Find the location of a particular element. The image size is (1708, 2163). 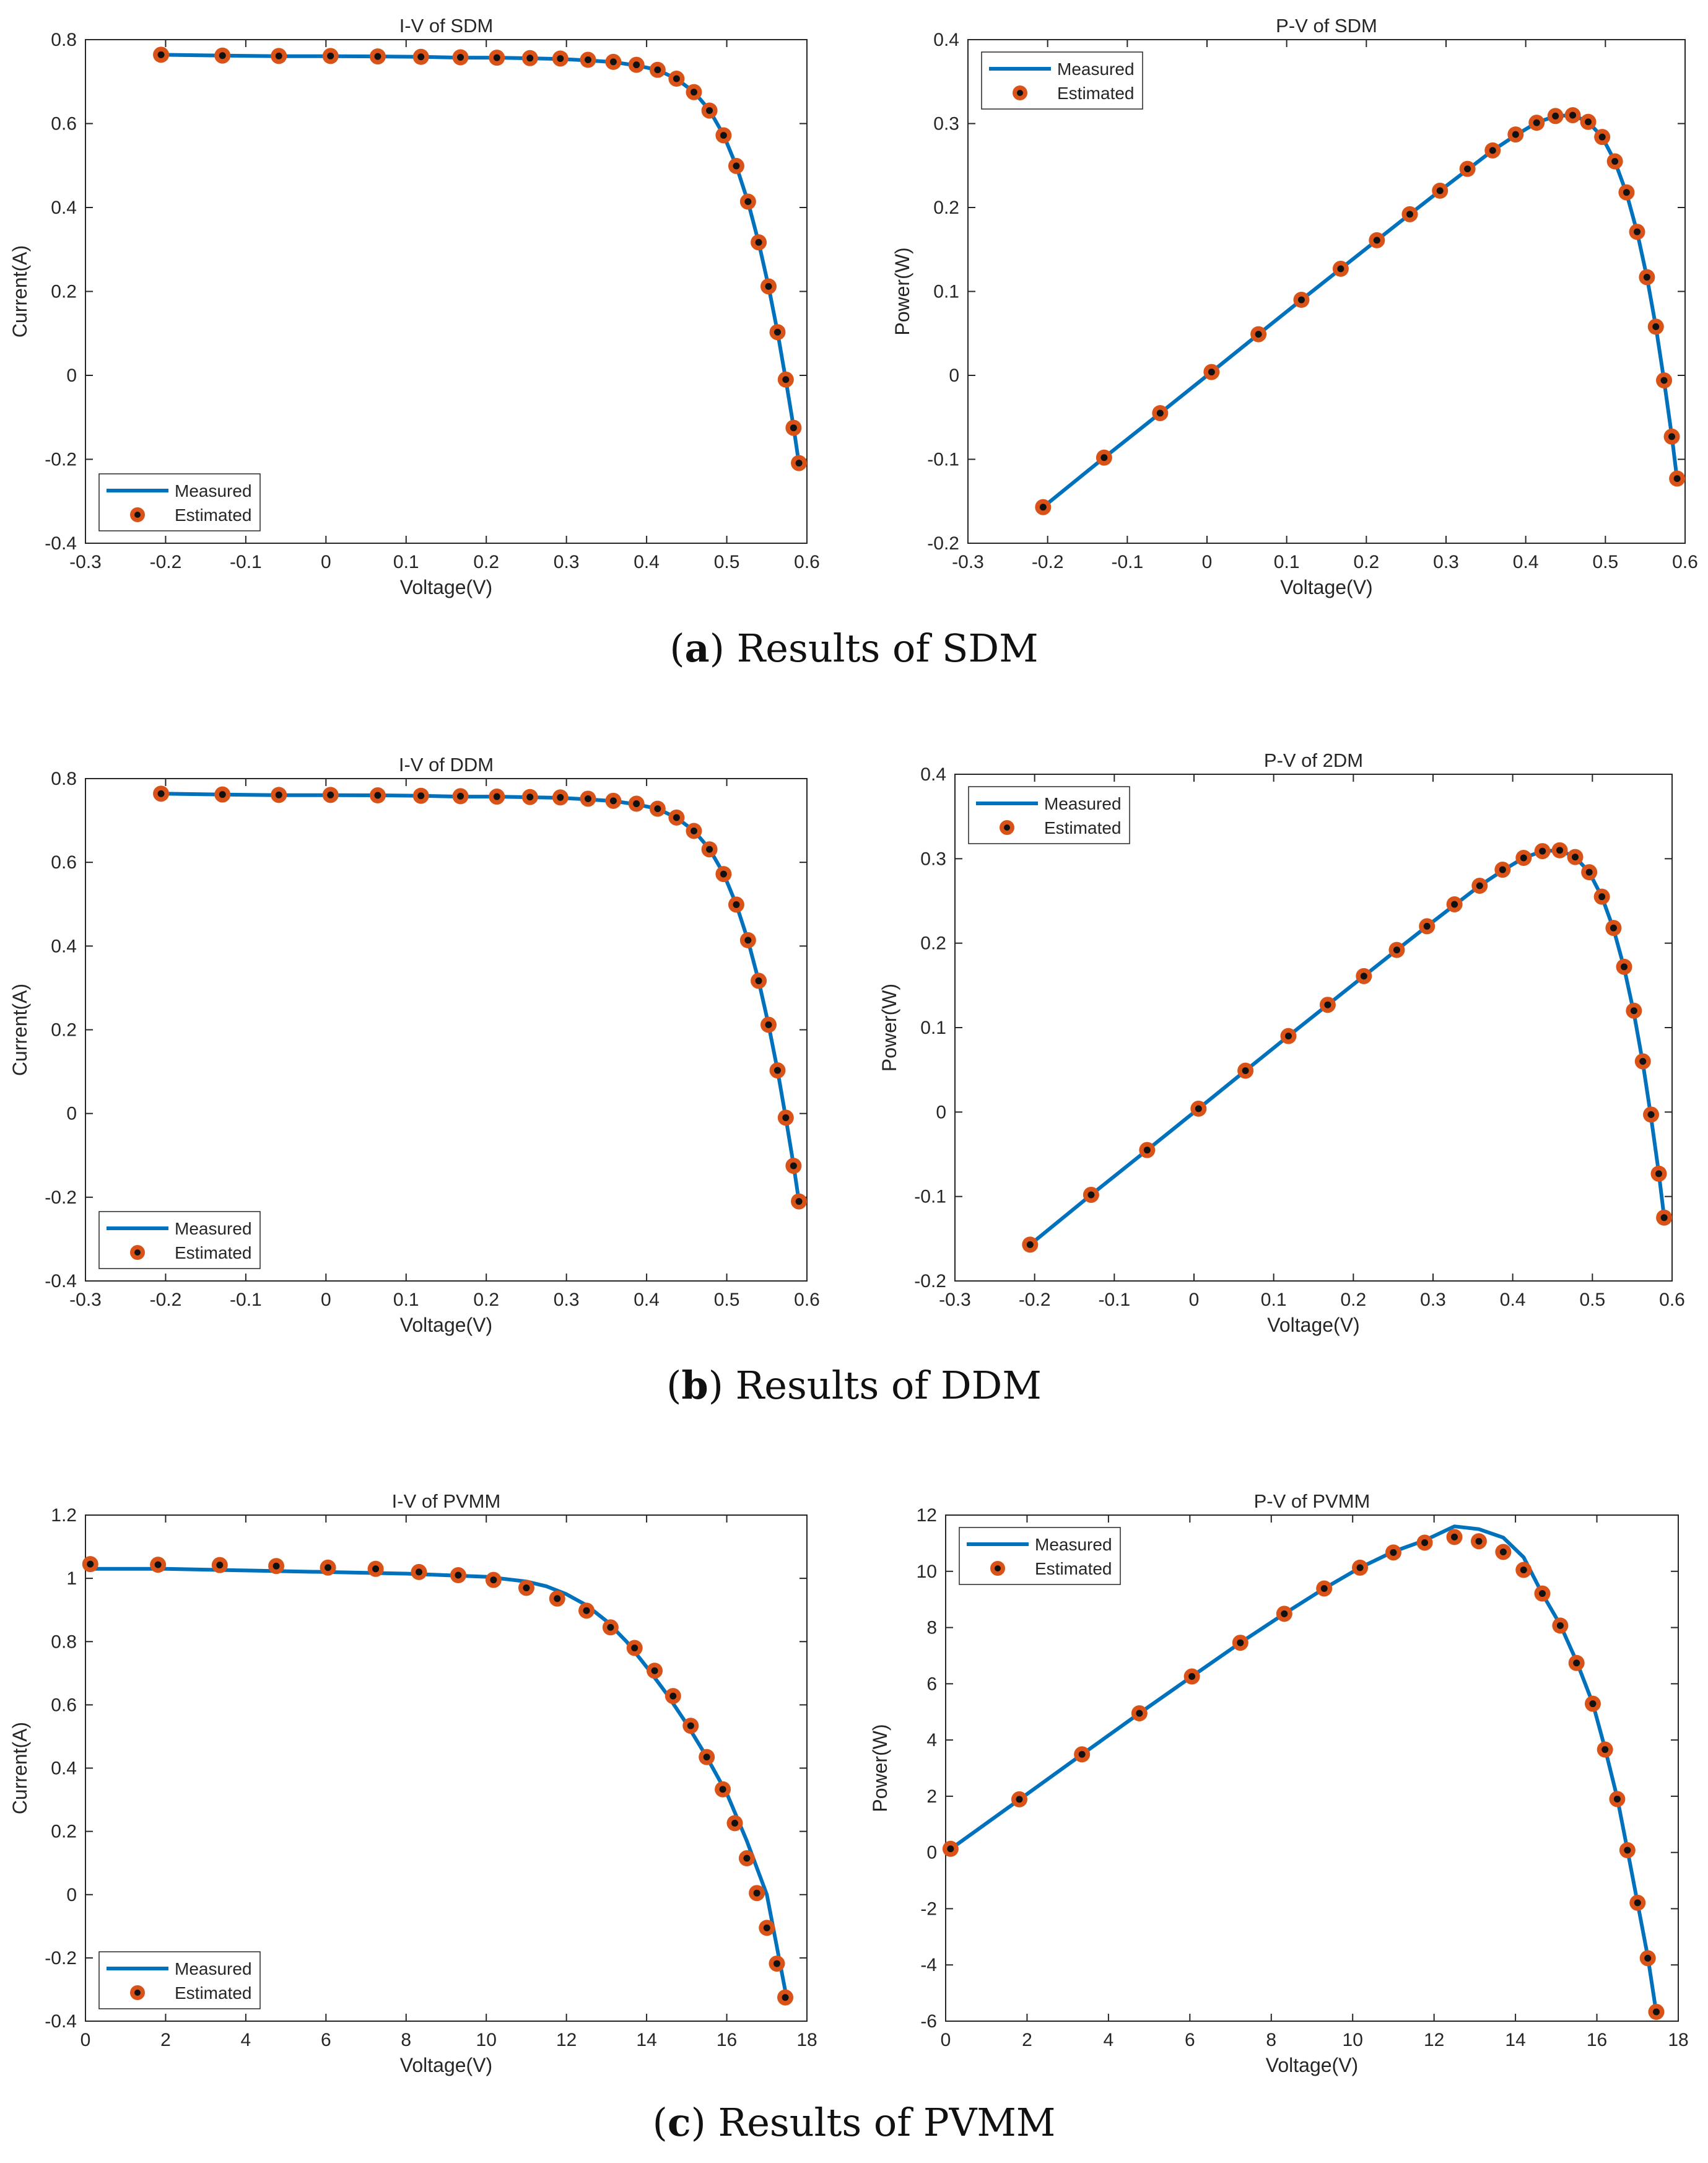

x-tick-label: -0.3 is located at coordinates (85, 562).